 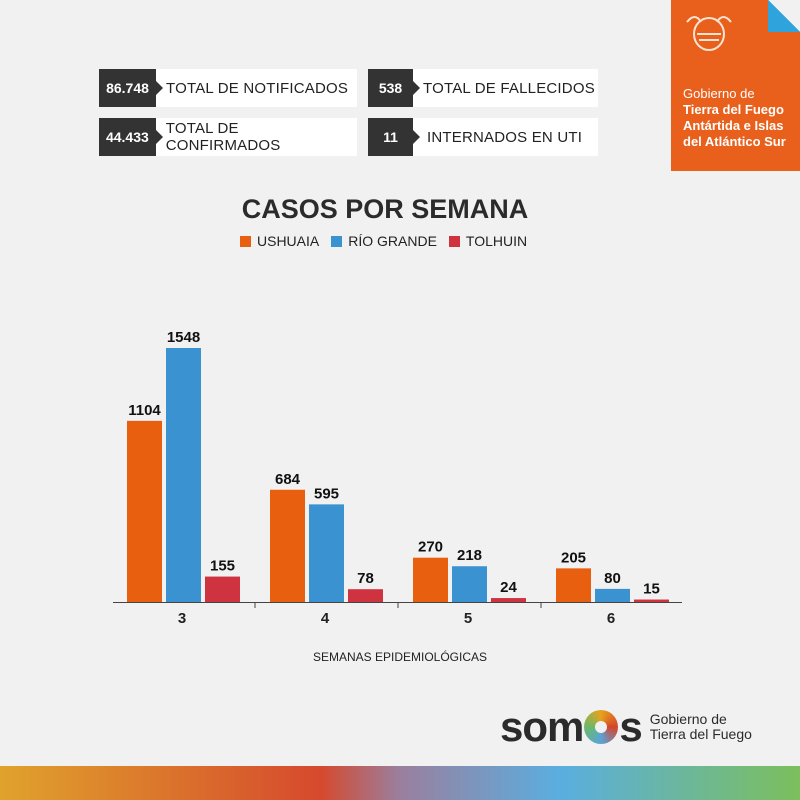 What do you see at coordinates (571, 726) in the screenshot?
I see `somos-wordmark: som s` at bounding box center [571, 726].